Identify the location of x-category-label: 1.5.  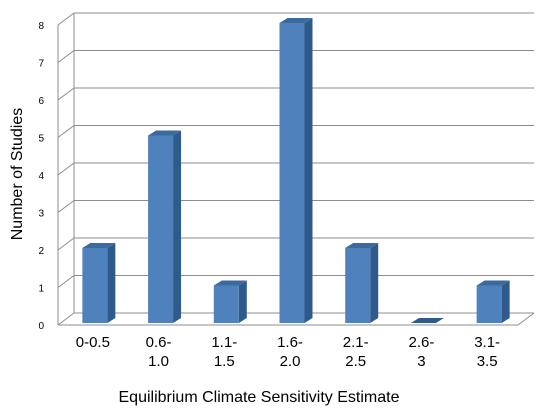
(224, 361).